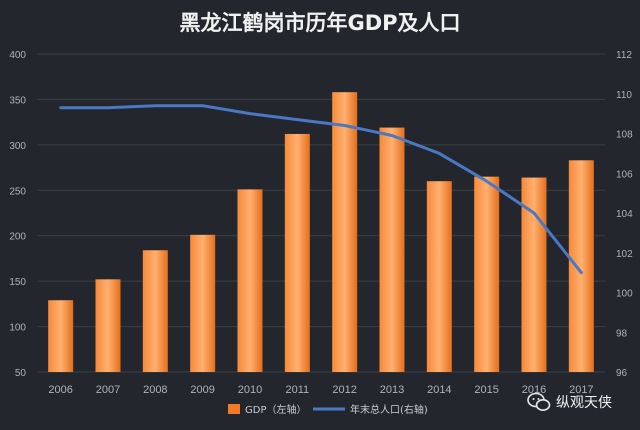 This screenshot has height=430, width=640. I want to click on x-tick-label: 2014, so click(439, 390).